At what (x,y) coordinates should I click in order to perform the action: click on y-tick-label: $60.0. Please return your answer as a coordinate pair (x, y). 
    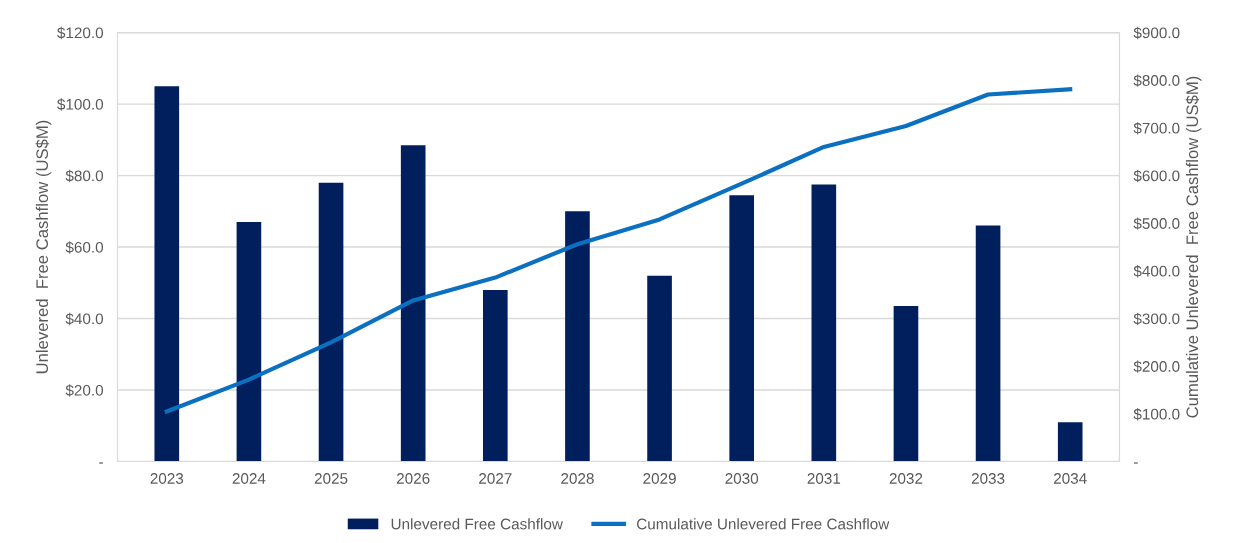
    Looking at the image, I should click on (84, 247).